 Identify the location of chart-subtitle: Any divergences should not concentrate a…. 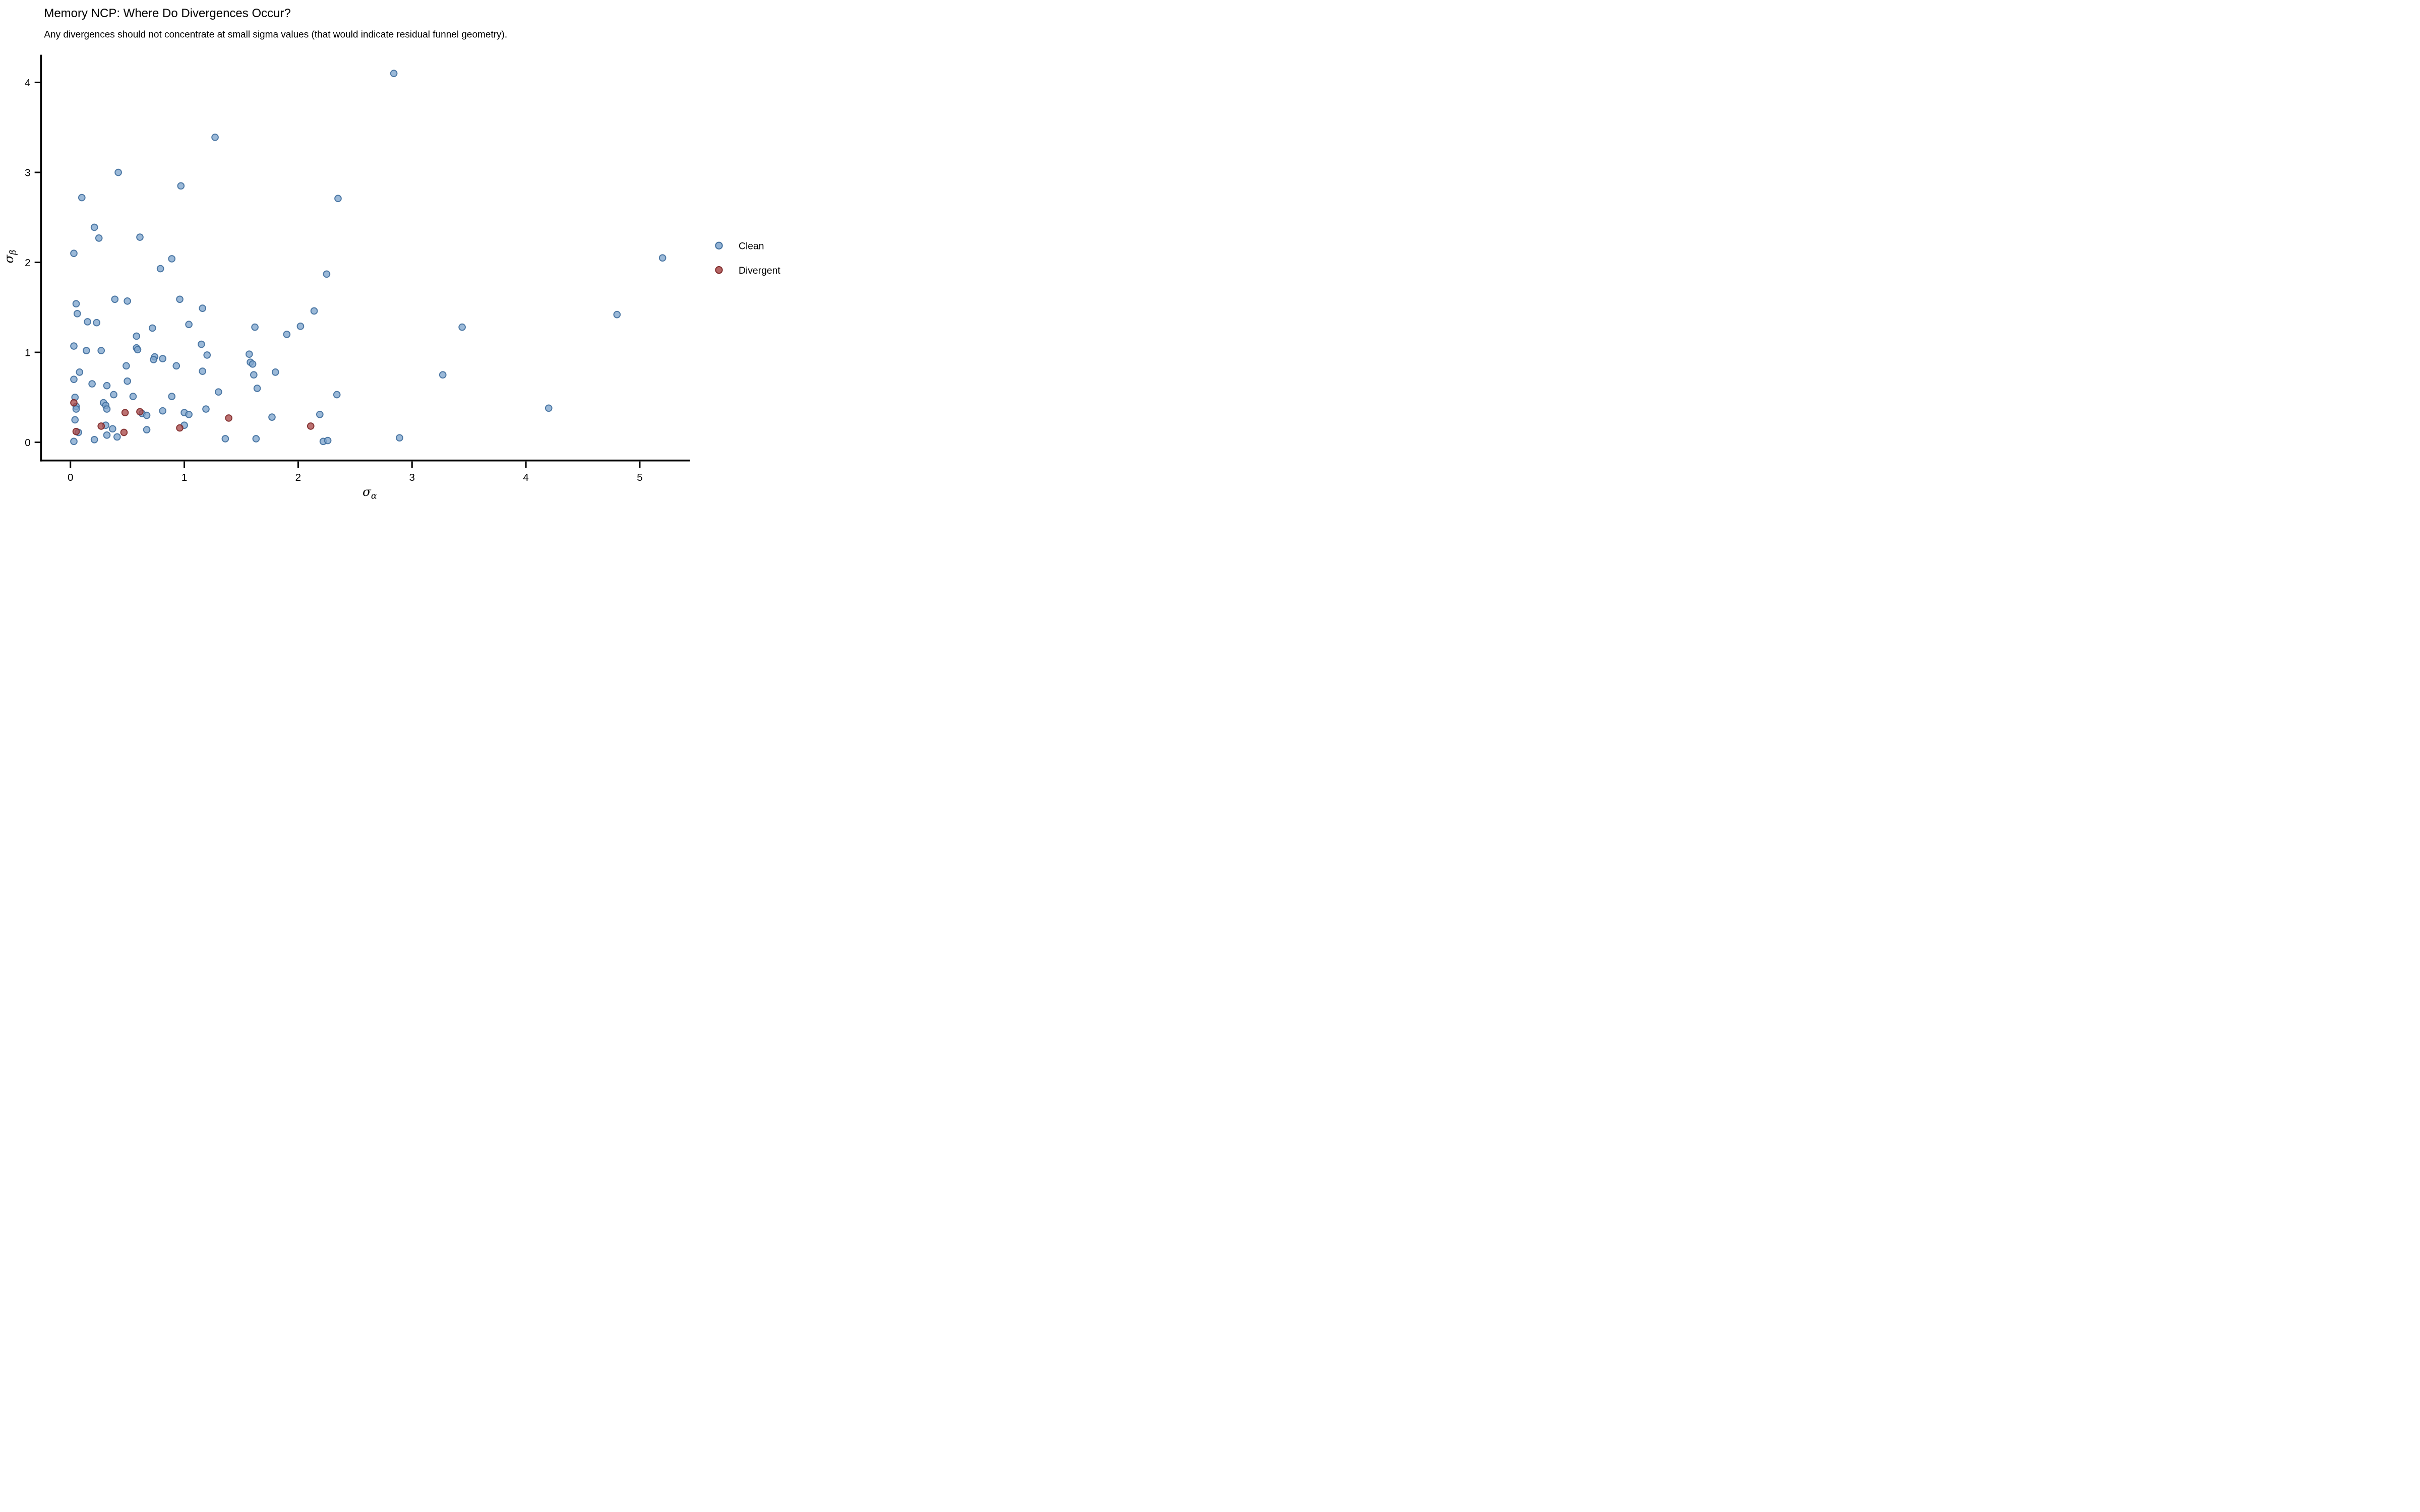
(275, 34).